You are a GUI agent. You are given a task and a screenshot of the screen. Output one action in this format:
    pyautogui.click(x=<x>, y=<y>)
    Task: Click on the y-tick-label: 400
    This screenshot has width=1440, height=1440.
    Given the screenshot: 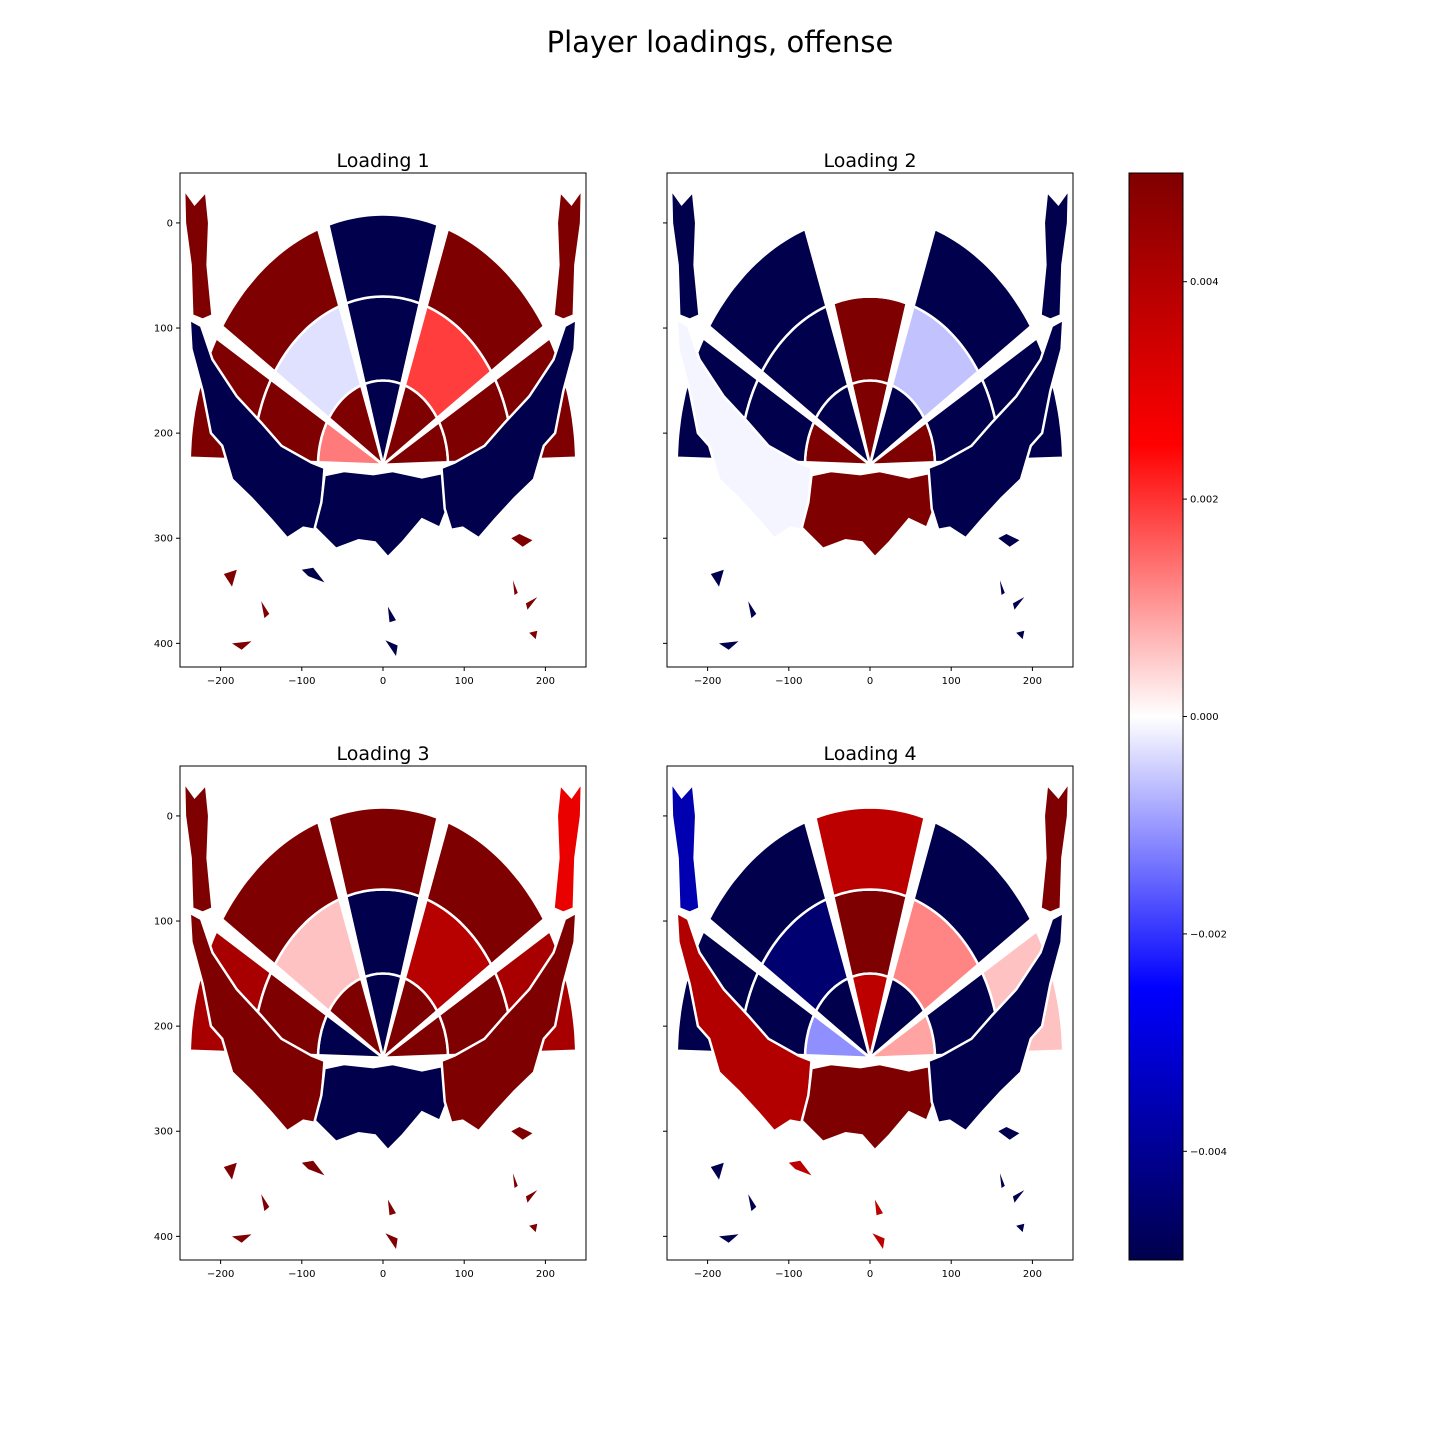 What is the action you would take?
    pyautogui.click(x=163, y=644)
    